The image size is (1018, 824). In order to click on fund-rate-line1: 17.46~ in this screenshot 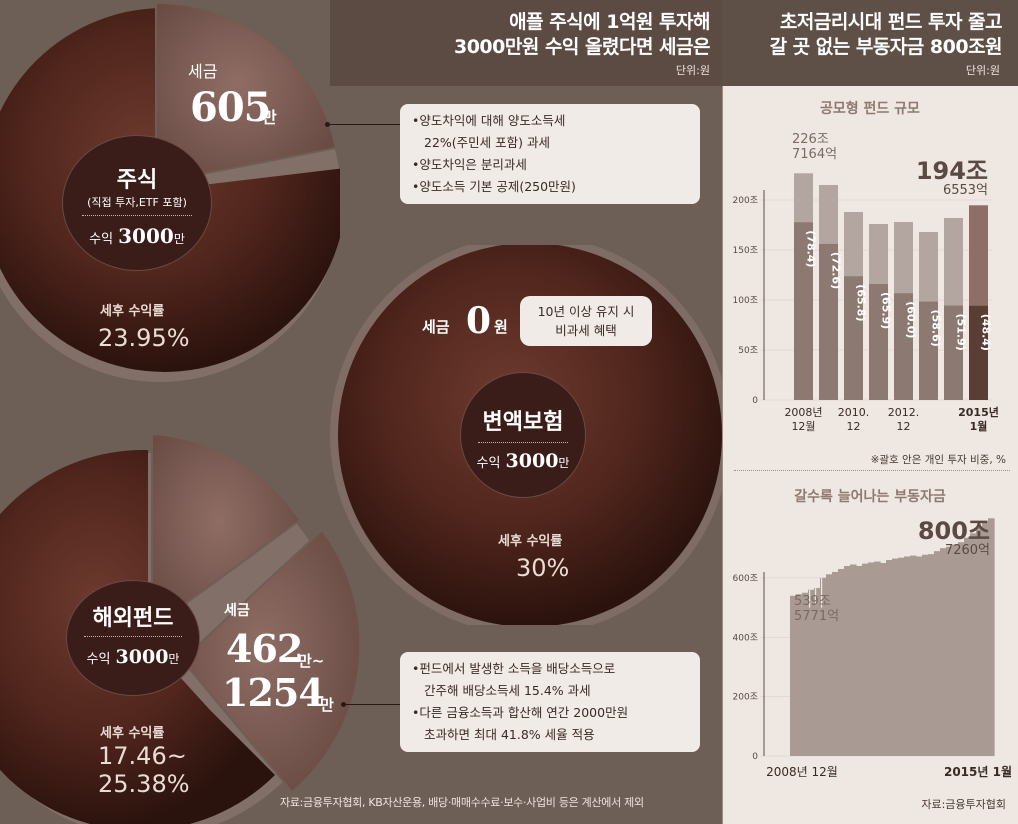, I will do `click(142, 756)`.